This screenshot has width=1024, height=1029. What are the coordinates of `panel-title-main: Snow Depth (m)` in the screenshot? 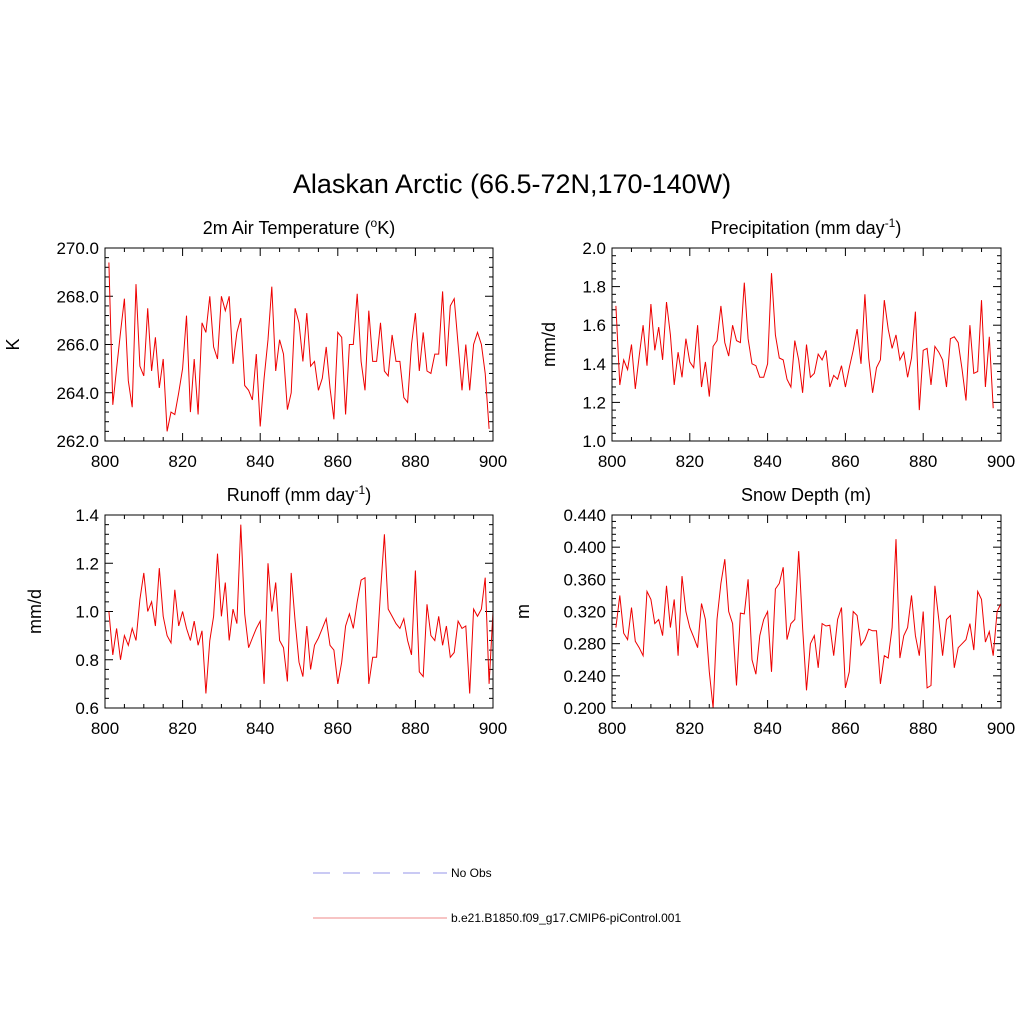 It's located at (806, 495).